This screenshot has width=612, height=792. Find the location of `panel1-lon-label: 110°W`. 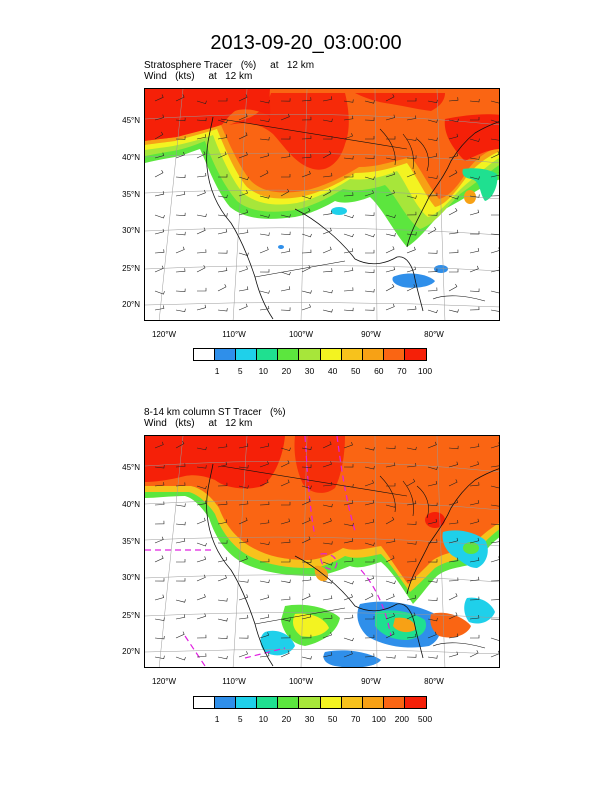

panel1-lon-label: 110°W is located at coordinates (234, 334).